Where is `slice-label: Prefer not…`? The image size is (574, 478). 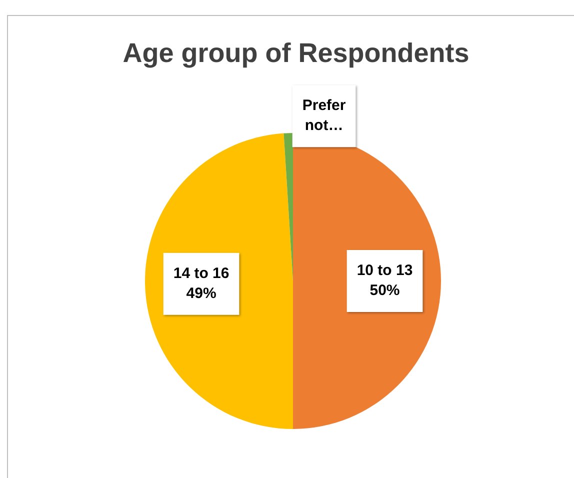 slice-label: Prefer not… is located at coordinates (324, 115).